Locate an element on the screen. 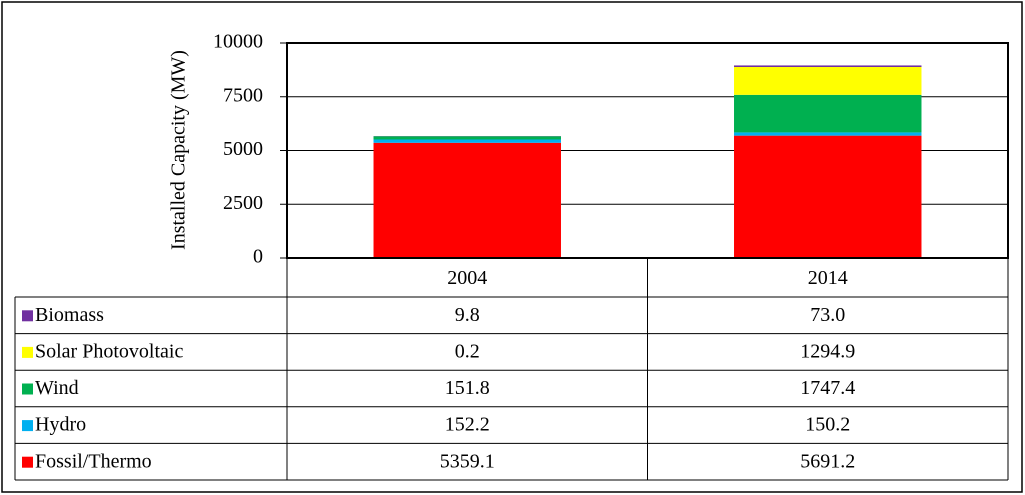  table-cell: 150.2 is located at coordinates (827, 425).